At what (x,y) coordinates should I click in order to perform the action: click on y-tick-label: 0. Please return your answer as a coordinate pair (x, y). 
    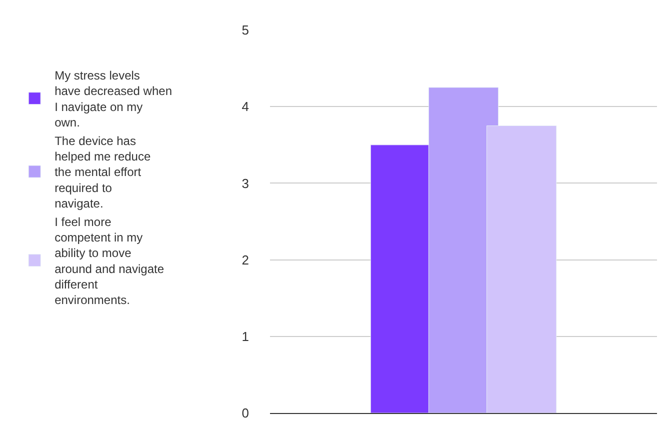
    Looking at the image, I should click on (245, 413).